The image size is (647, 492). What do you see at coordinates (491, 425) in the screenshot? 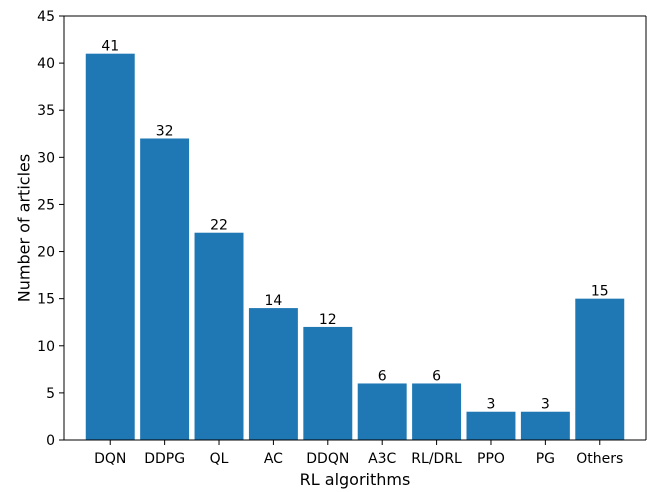
I see `bar-ppo` at bounding box center [491, 425].